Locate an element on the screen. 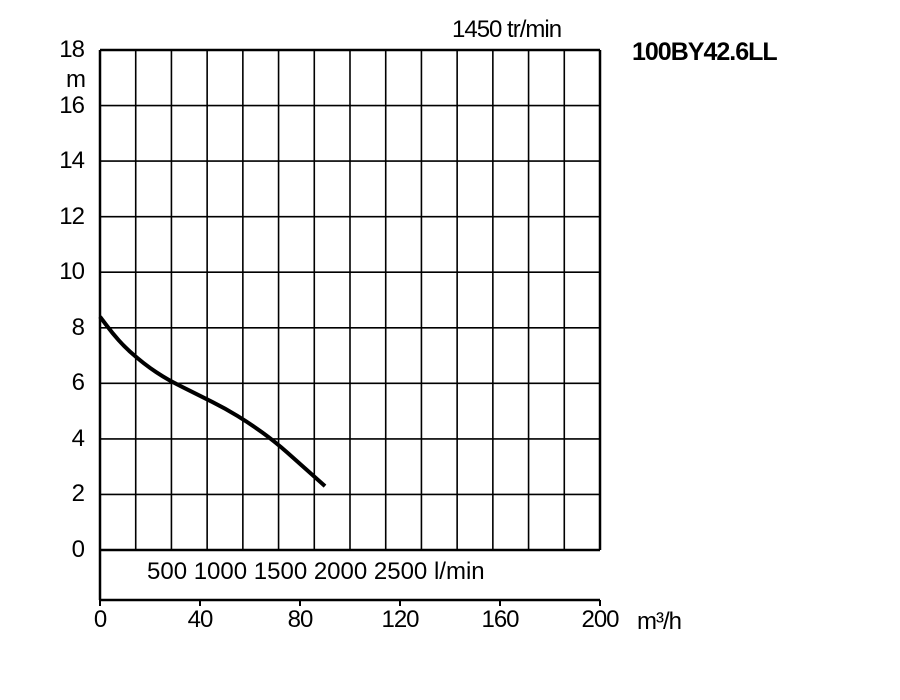 The image size is (900, 700). speed-label: 1450 tr/min is located at coordinates (507, 29).